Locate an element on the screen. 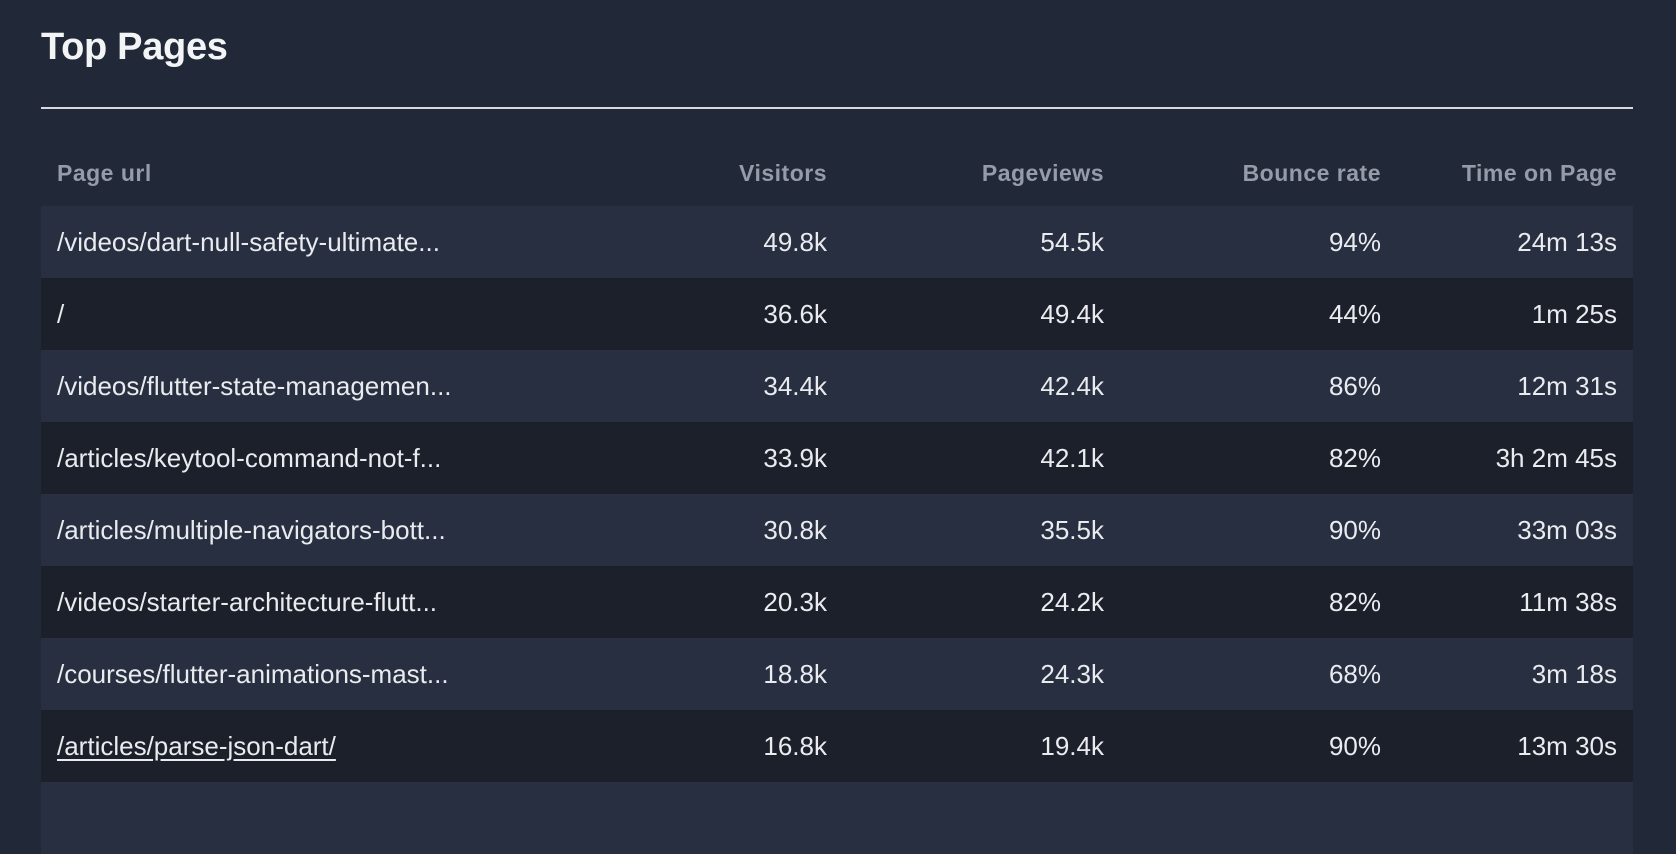 Image resolution: width=1676 pixels, height=854 pixels. time-on-page-value: 12m 31s is located at coordinates (1567, 385).